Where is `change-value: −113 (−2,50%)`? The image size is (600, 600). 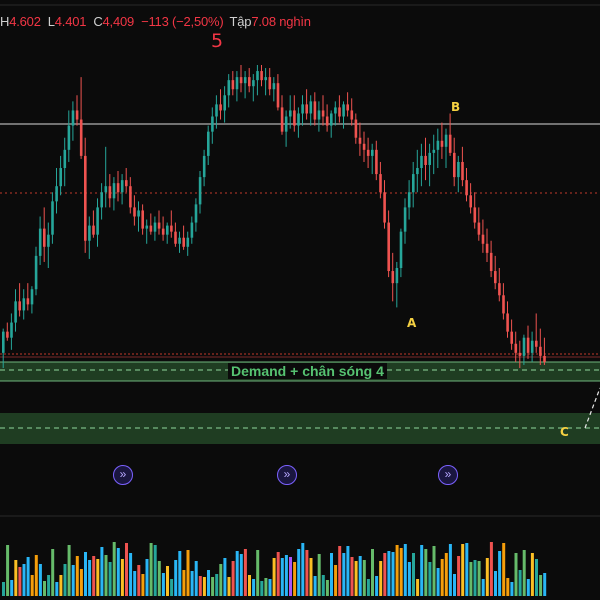
change-value: −113 (−2,50%) is located at coordinates (182, 21).